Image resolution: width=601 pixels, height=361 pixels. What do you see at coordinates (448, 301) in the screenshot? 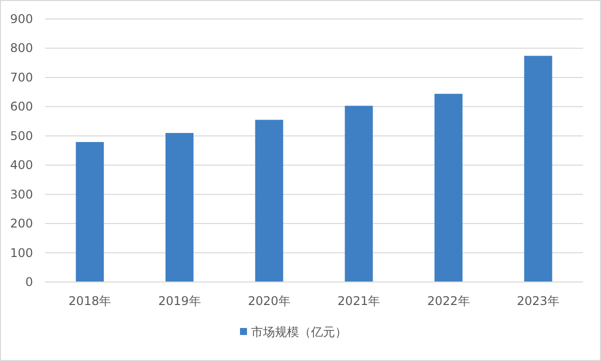
I see `x-tick-label: 2022年` at bounding box center [448, 301].